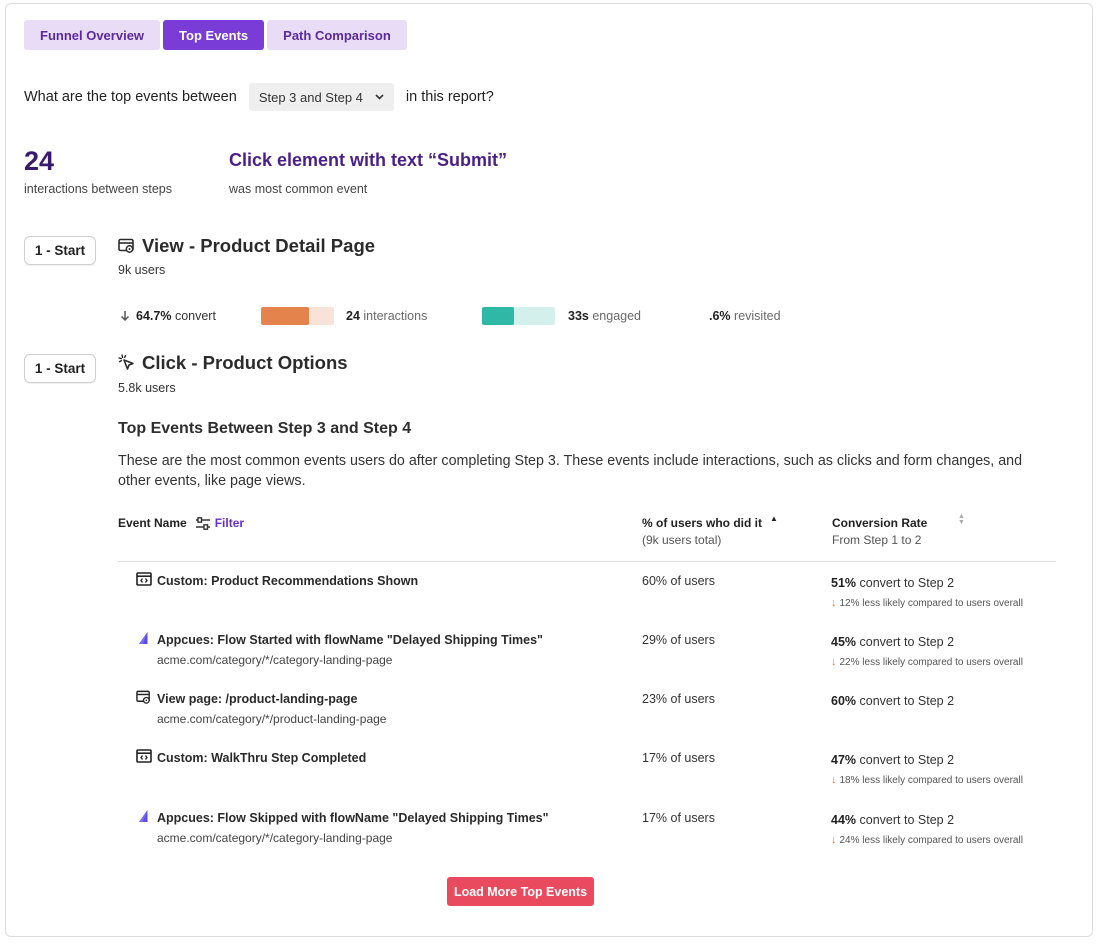  I want to click on conversion-value: 47%, so click(844, 760).